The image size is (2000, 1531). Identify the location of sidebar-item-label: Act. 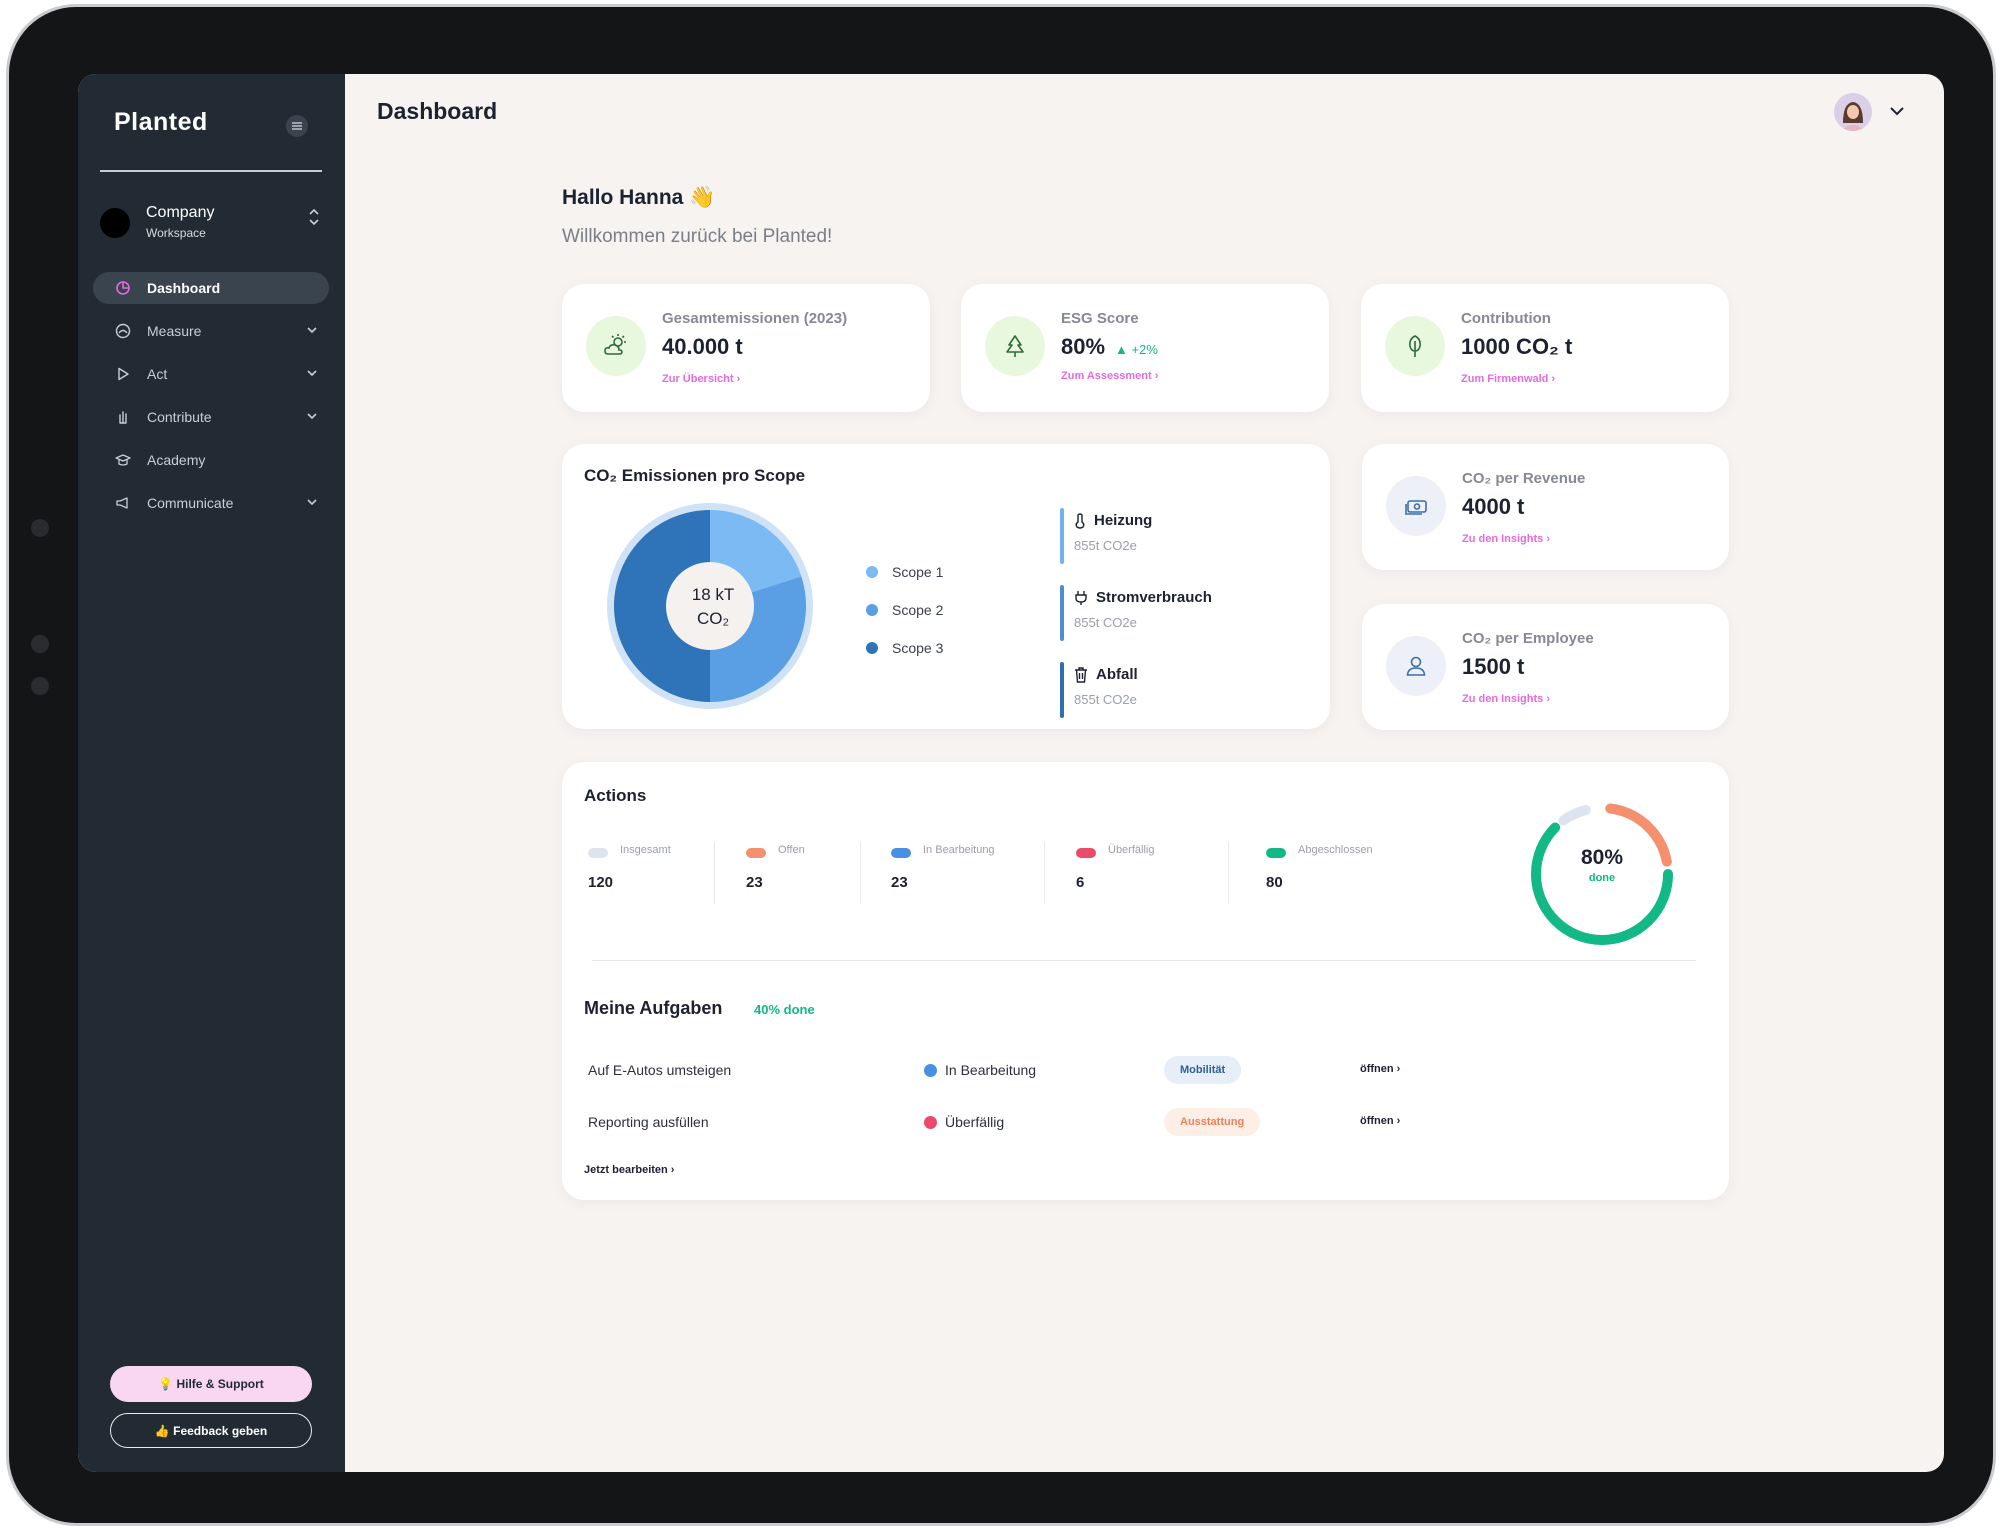
(157, 374).